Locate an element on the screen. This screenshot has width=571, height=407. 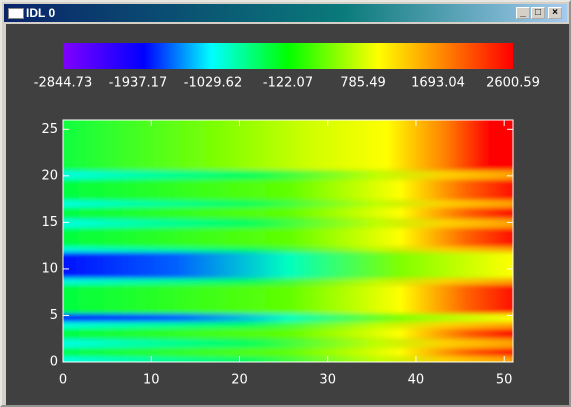
colorbar-tick-label: -122.07 is located at coordinates (288, 83).